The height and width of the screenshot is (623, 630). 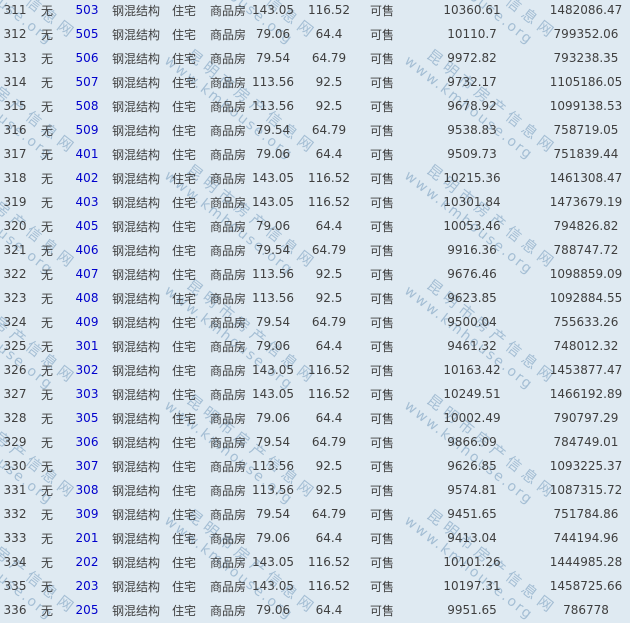 I want to click on room-number-link: 301, so click(x=87, y=346).